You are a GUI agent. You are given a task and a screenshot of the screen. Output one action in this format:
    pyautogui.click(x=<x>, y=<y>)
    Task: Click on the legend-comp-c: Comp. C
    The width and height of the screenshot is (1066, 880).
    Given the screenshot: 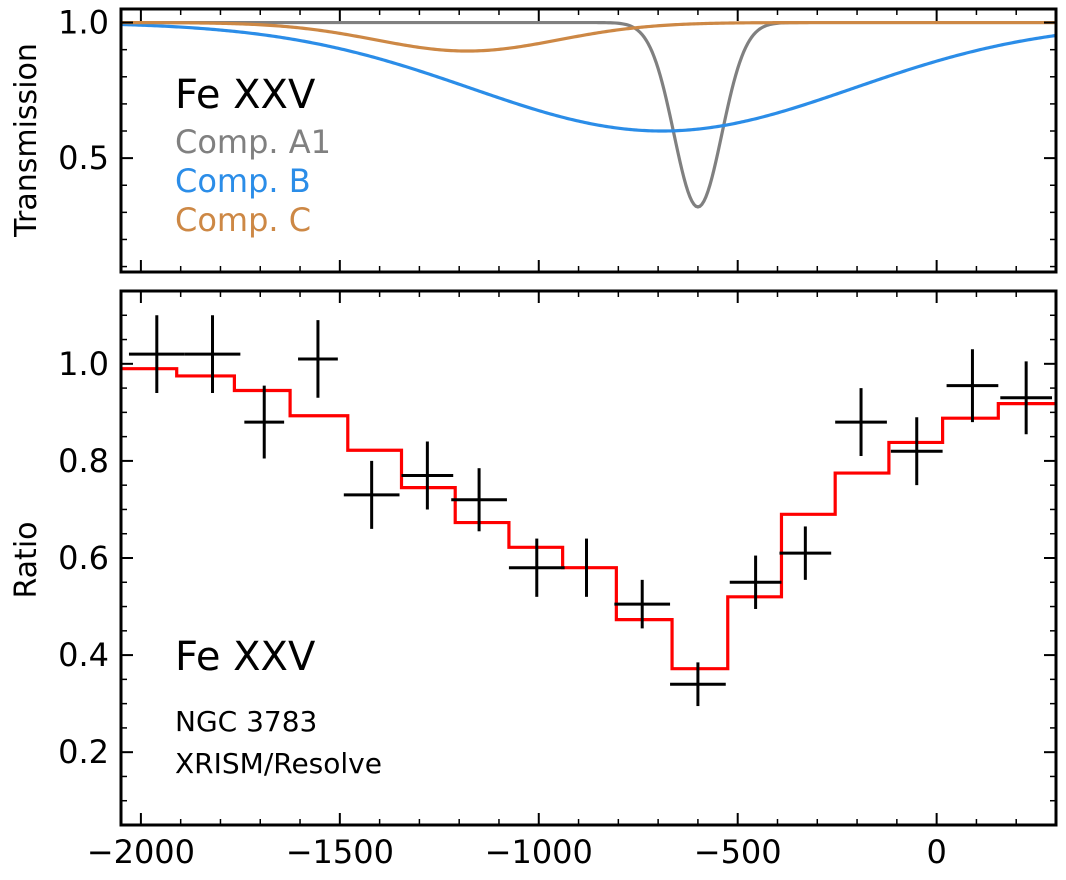 What is the action you would take?
    pyautogui.click(x=243, y=220)
    